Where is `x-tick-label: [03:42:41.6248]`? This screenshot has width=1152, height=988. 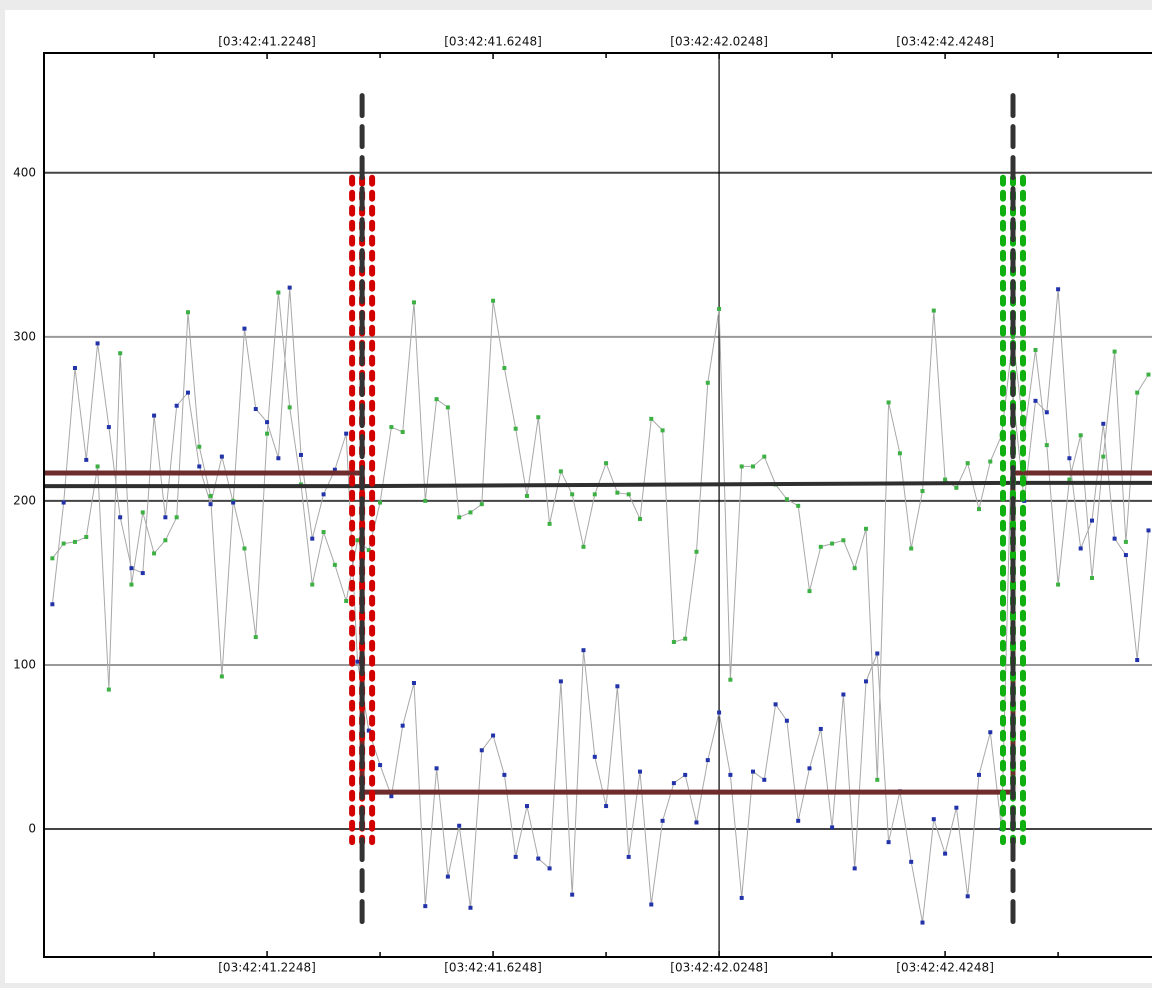 x-tick-label: [03:42:41.6248] is located at coordinates (493, 968).